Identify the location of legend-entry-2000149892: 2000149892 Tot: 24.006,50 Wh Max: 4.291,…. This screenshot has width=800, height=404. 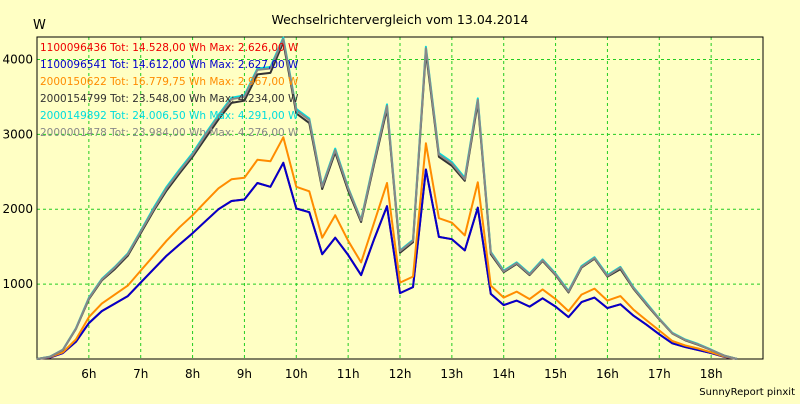
(169, 116).